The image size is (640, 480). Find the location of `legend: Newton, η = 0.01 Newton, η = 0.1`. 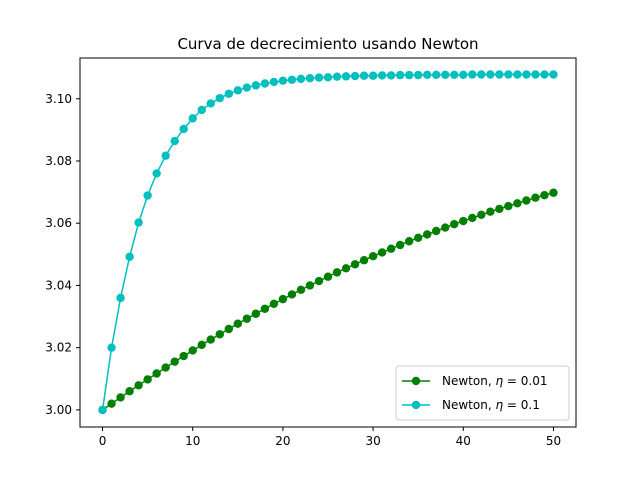

legend: Newton, η = 0.01 Newton, η = 0.1 is located at coordinates (482, 393).